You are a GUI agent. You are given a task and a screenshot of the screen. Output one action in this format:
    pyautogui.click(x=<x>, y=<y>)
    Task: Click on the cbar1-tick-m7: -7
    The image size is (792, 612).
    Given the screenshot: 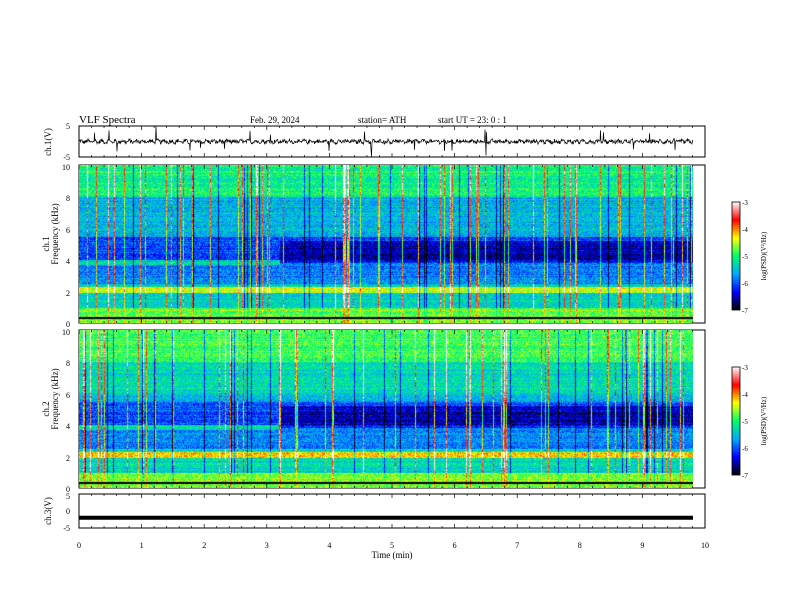 What is the action you would take?
    pyautogui.click(x=745, y=311)
    